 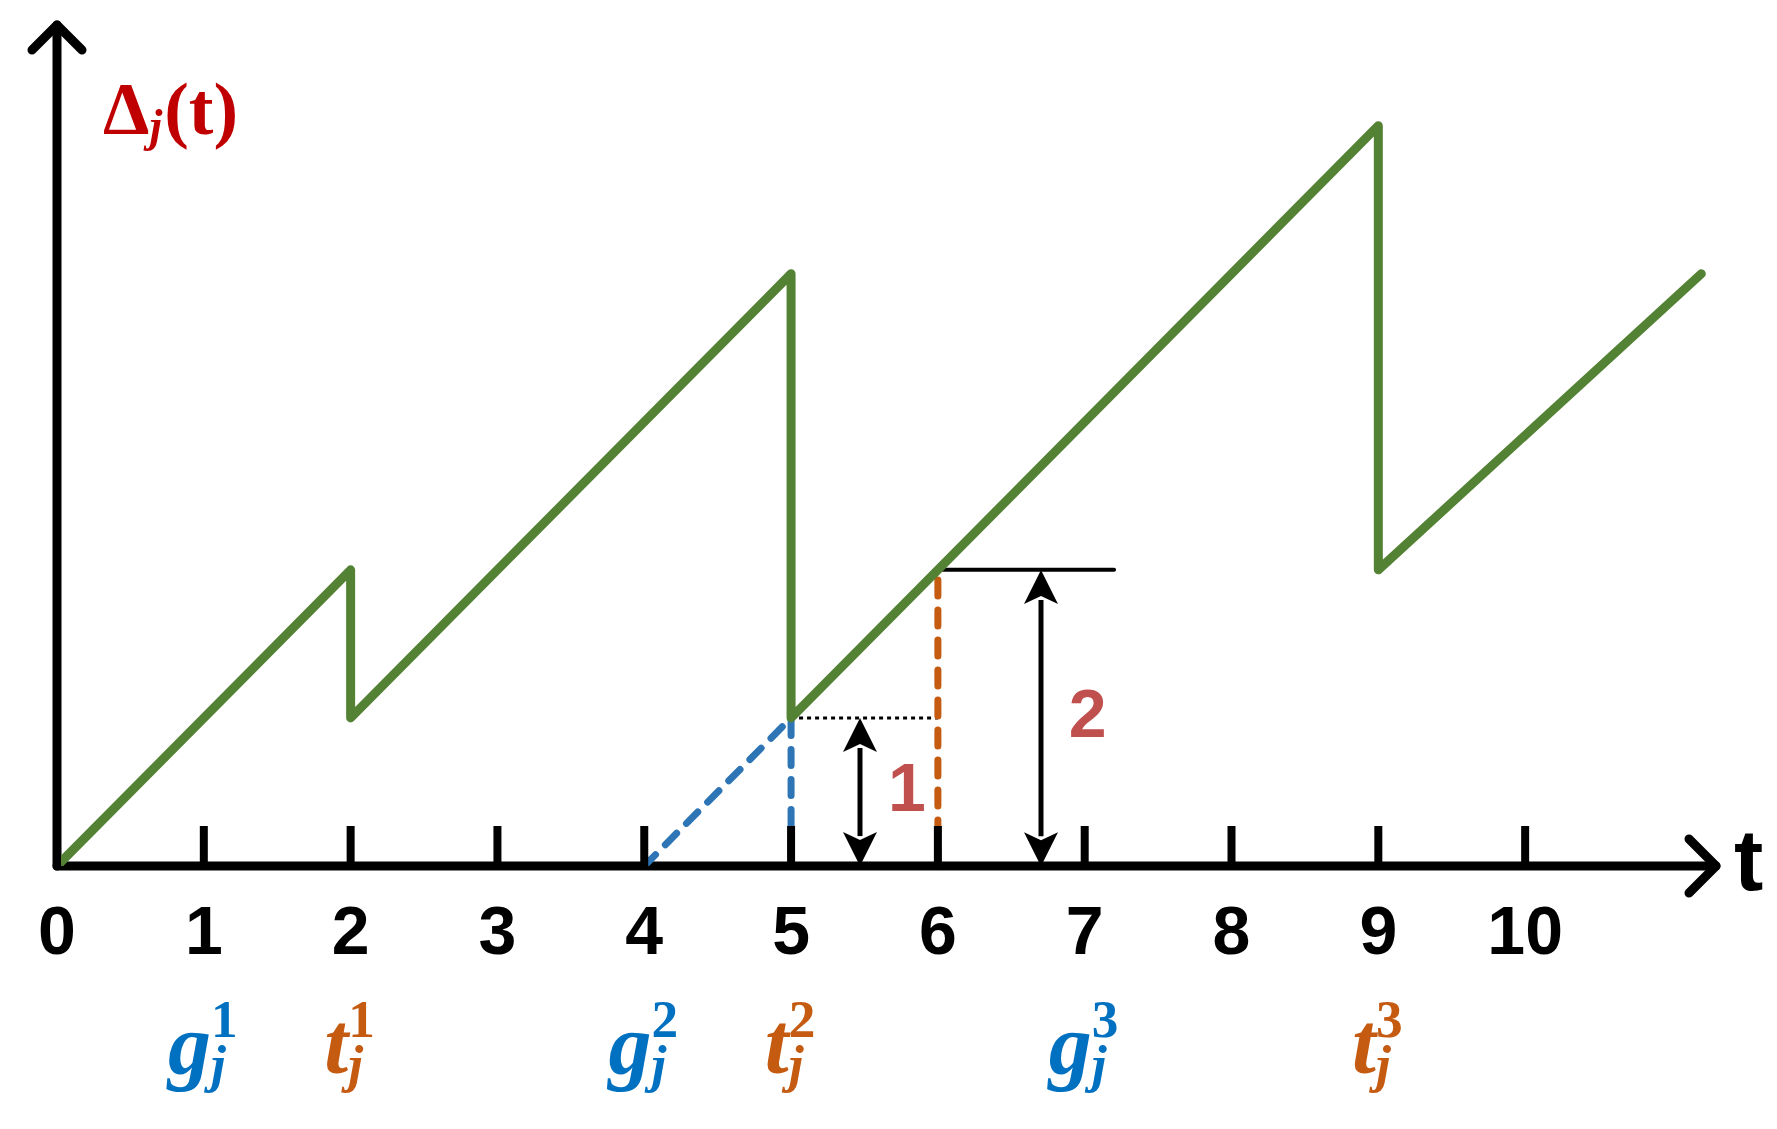 What do you see at coordinates (350, 929) in the screenshot?
I see `x-tick-label: 2` at bounding box center [350, 929].